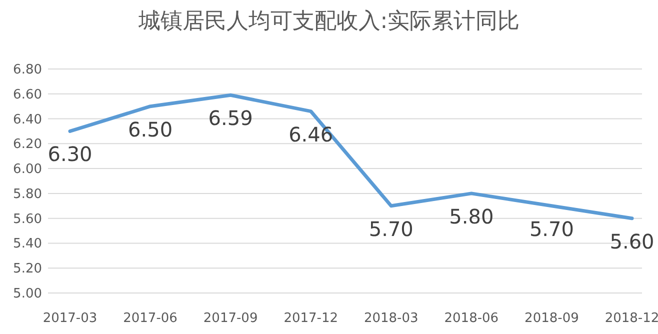 The image size is (658, 334). What do you see at coordinates (27, 219) in the screenshot?
I see `y-tick-label: 5.60` at bounding box center [27, 219].